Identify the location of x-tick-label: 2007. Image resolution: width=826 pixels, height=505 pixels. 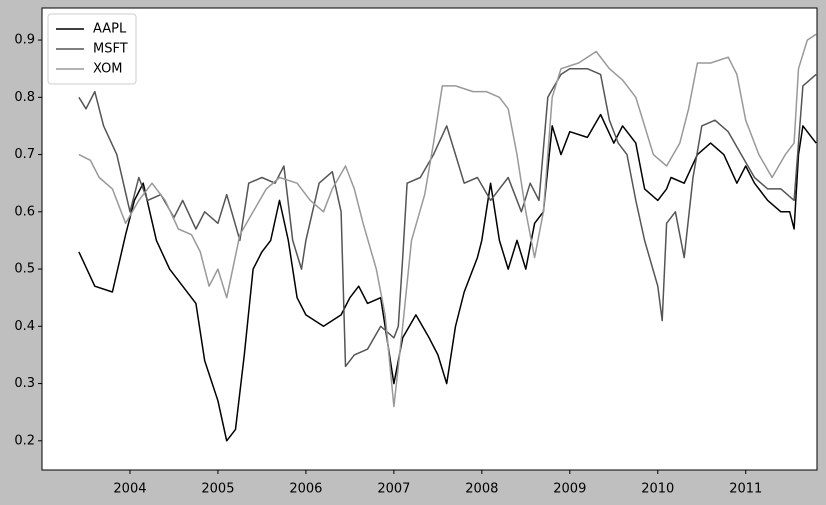
(393, 489).